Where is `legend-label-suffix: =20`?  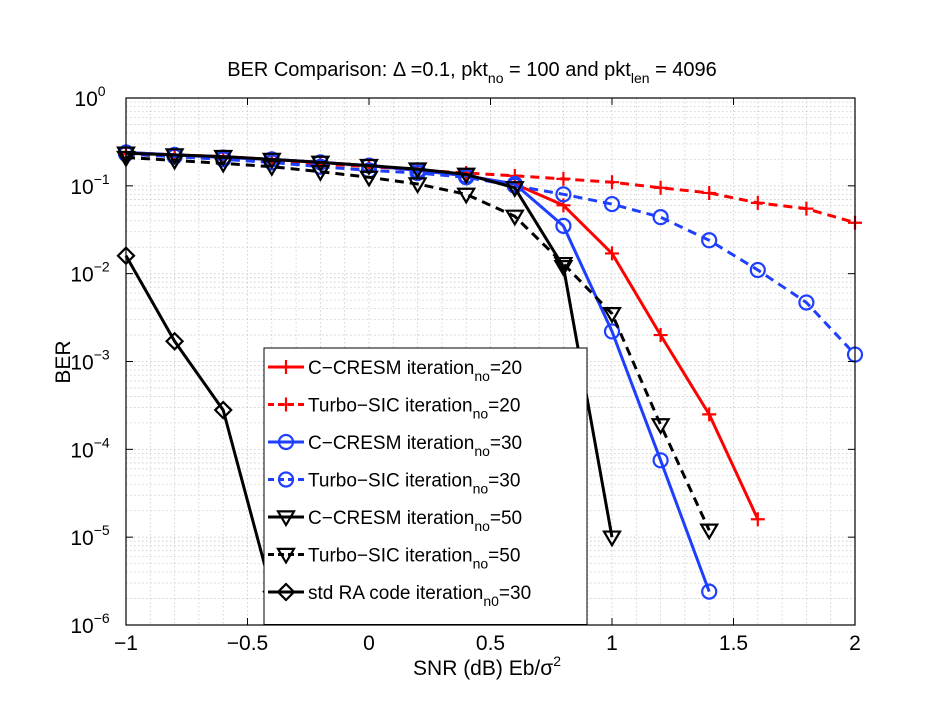
legend-label-suffix: =20 is located at coordinates (506, 368).